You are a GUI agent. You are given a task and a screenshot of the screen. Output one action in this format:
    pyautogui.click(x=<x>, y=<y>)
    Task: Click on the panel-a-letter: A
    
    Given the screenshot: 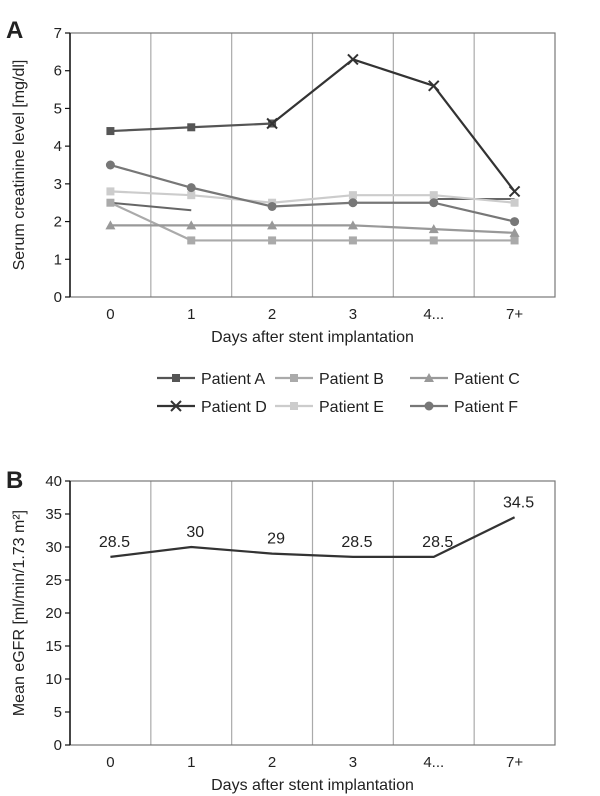 What is the action you would take?
    pyautogui.click(x=14, y=30)
    